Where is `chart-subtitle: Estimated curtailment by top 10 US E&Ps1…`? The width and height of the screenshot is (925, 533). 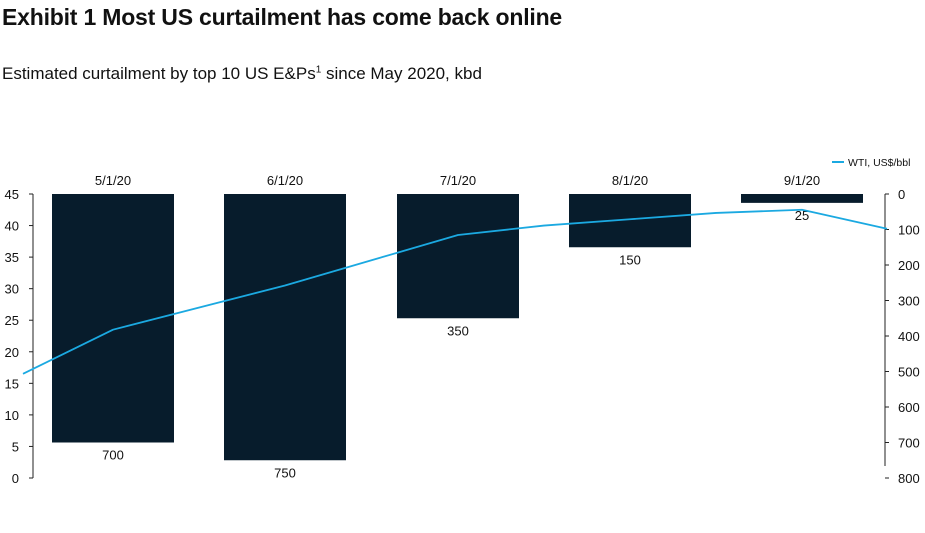 chart-subtitle: Estimated curtailment by top 10 US E&Ps1… is located at coordinates (242, 74).